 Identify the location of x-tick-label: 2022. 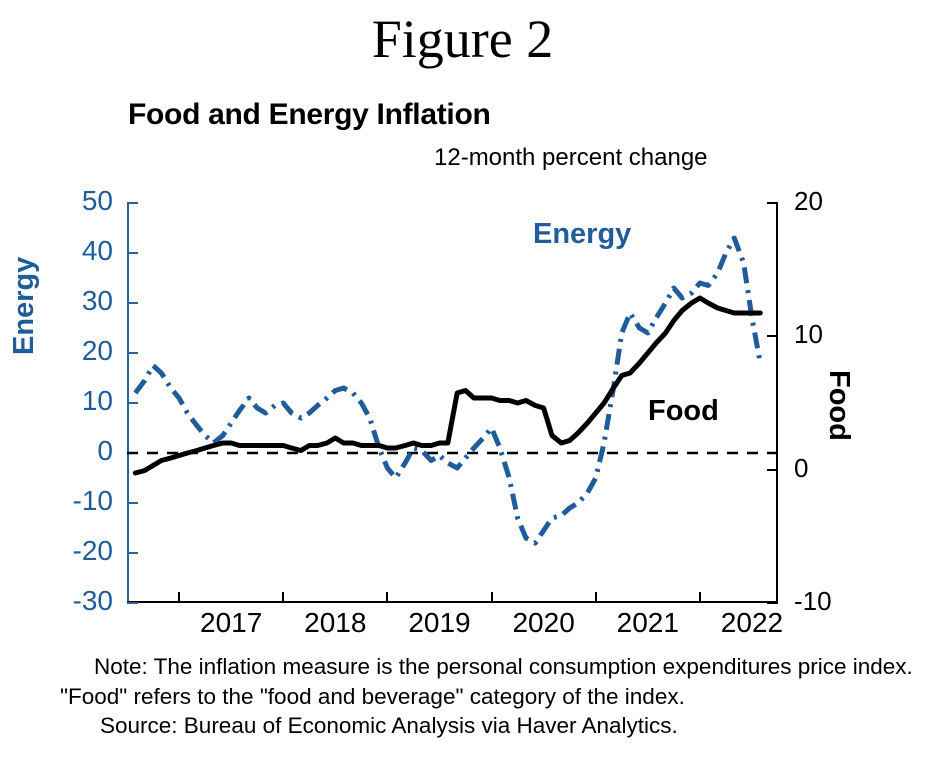
(752, 622).